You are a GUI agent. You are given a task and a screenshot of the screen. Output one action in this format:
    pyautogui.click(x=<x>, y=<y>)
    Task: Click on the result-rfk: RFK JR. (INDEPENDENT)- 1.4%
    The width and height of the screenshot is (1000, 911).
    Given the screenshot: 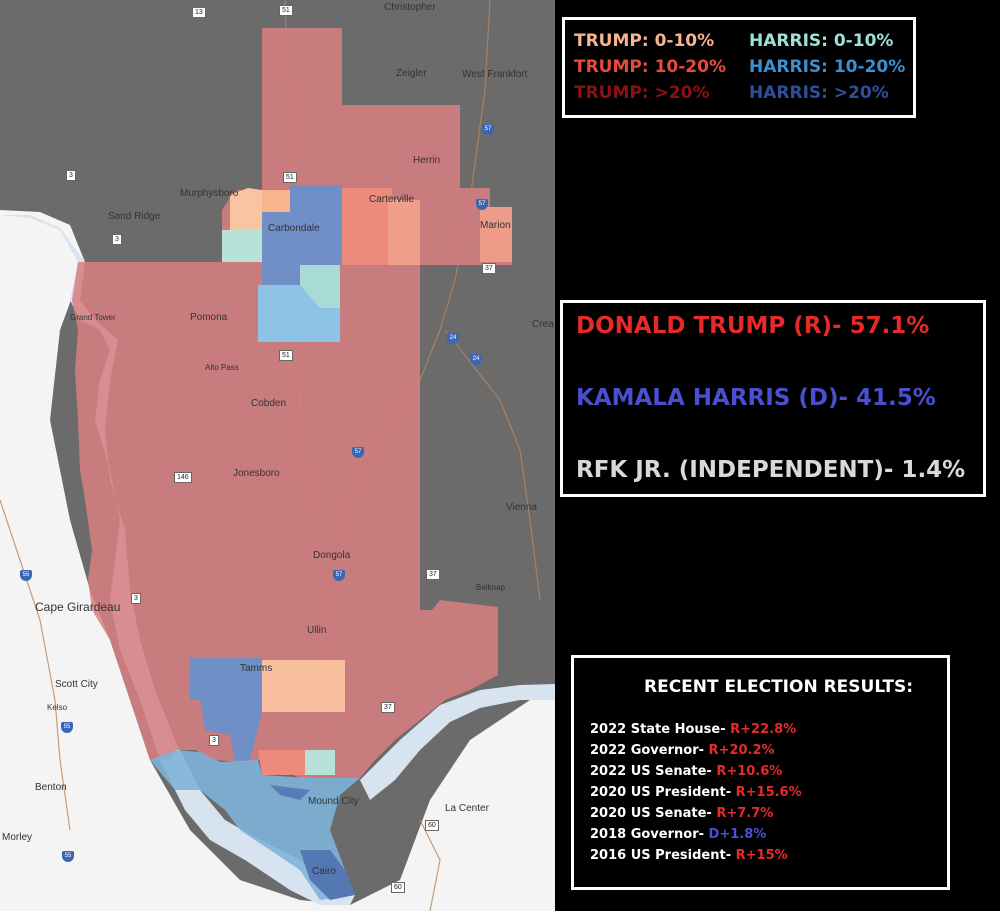 What is the action you would take?
    pyautogui.click(x=771, y=470)
    